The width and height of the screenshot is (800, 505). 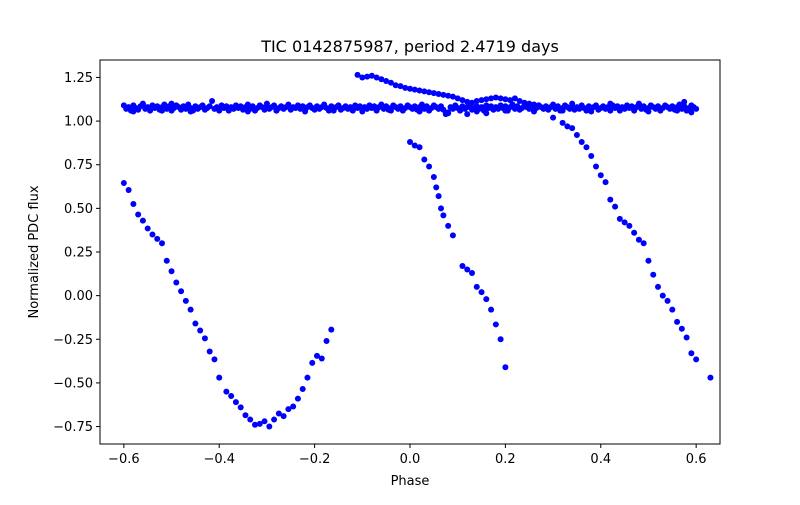 I want to click on y-tick-label: 0.00, so click(x=78, y=296).